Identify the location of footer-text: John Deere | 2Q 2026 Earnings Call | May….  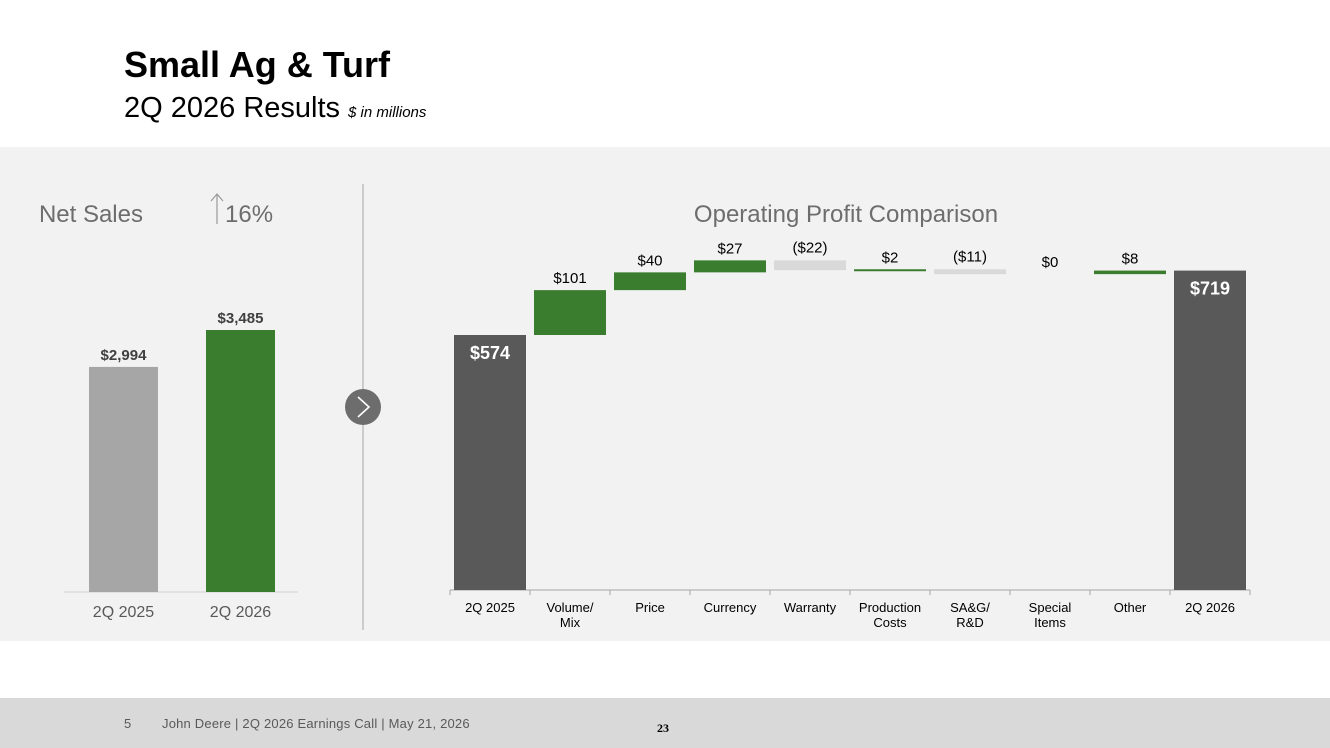
(316, 723).